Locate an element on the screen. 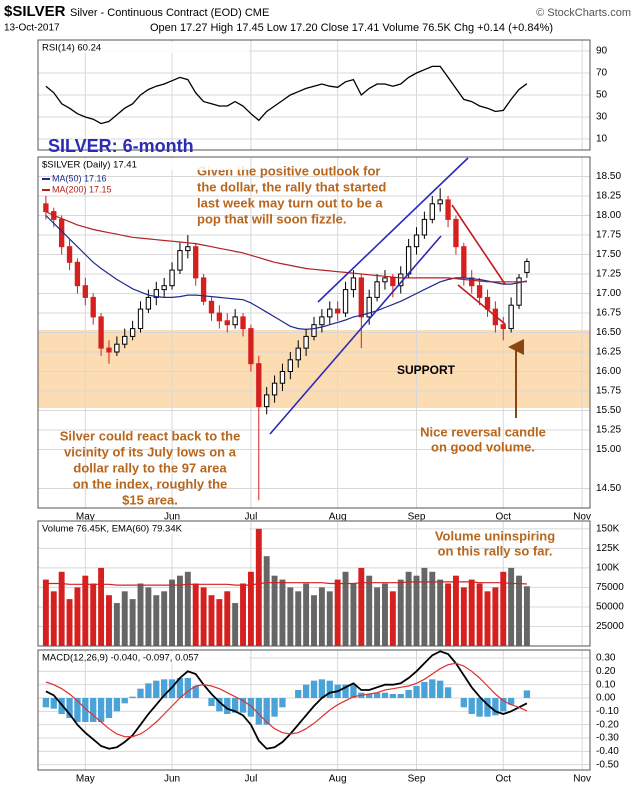 This screenshot has height=792, width=635. x-tick-label: Sep is located at coordinates (417, 517).